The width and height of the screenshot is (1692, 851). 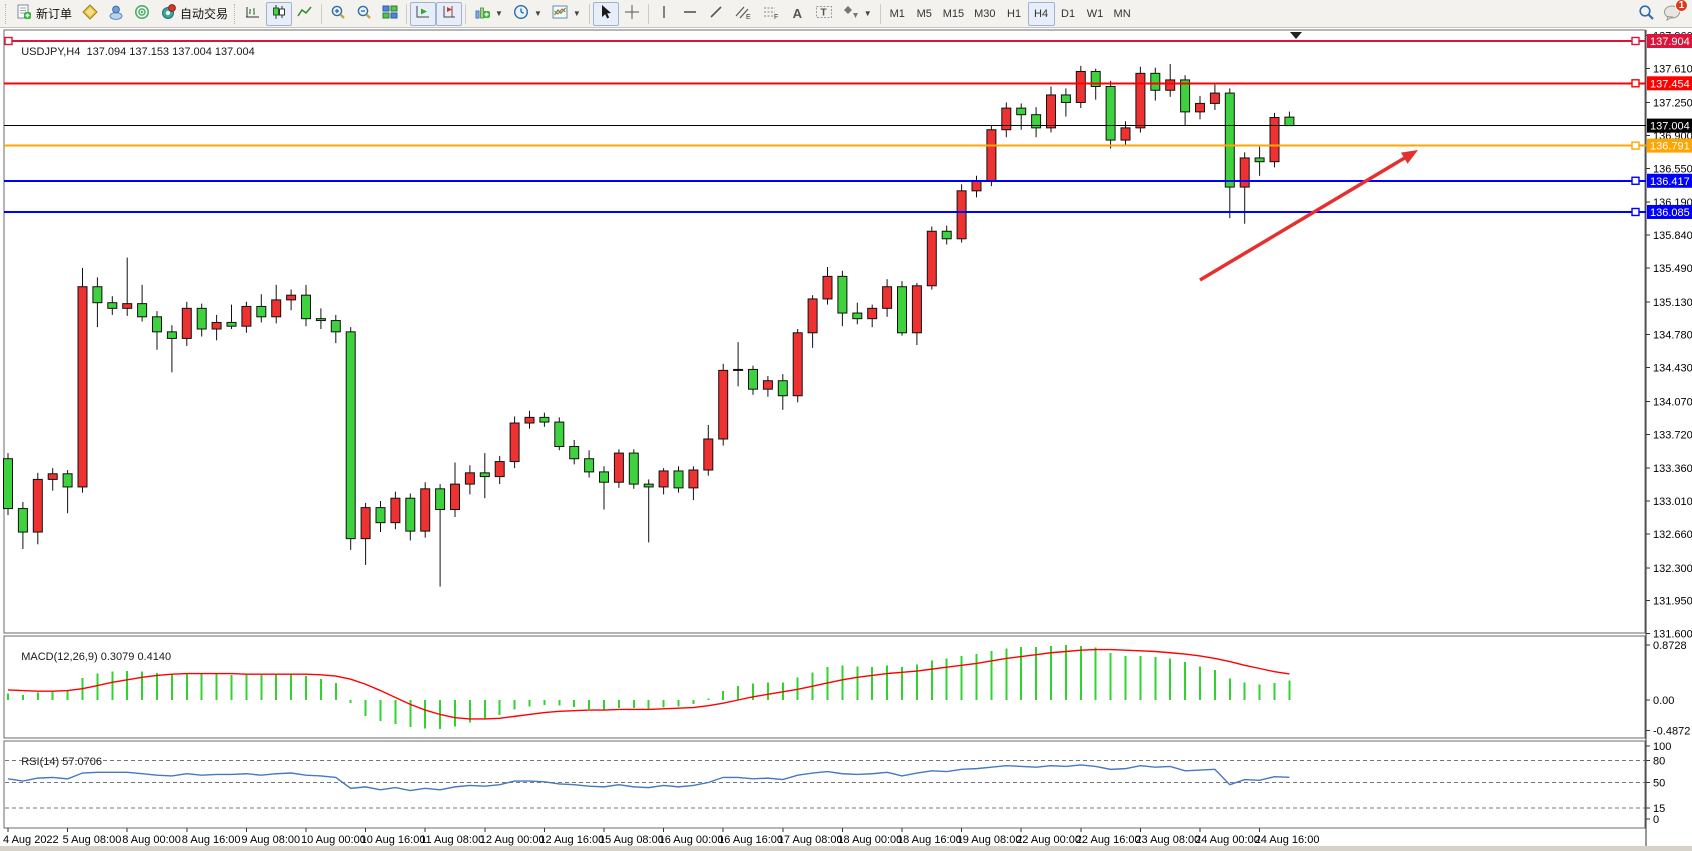 What do you see at coordinates (632, 14) in the screenshot?
I see `crosshair-tool-button` at bounding box center [632, 14].